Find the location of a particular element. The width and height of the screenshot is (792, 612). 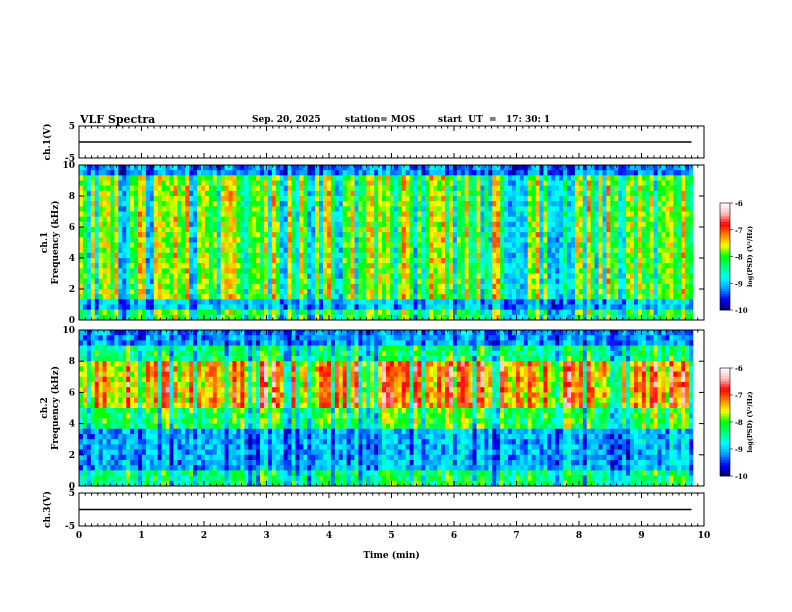

xtick-label: 2 is located at coordinates (204, 536).